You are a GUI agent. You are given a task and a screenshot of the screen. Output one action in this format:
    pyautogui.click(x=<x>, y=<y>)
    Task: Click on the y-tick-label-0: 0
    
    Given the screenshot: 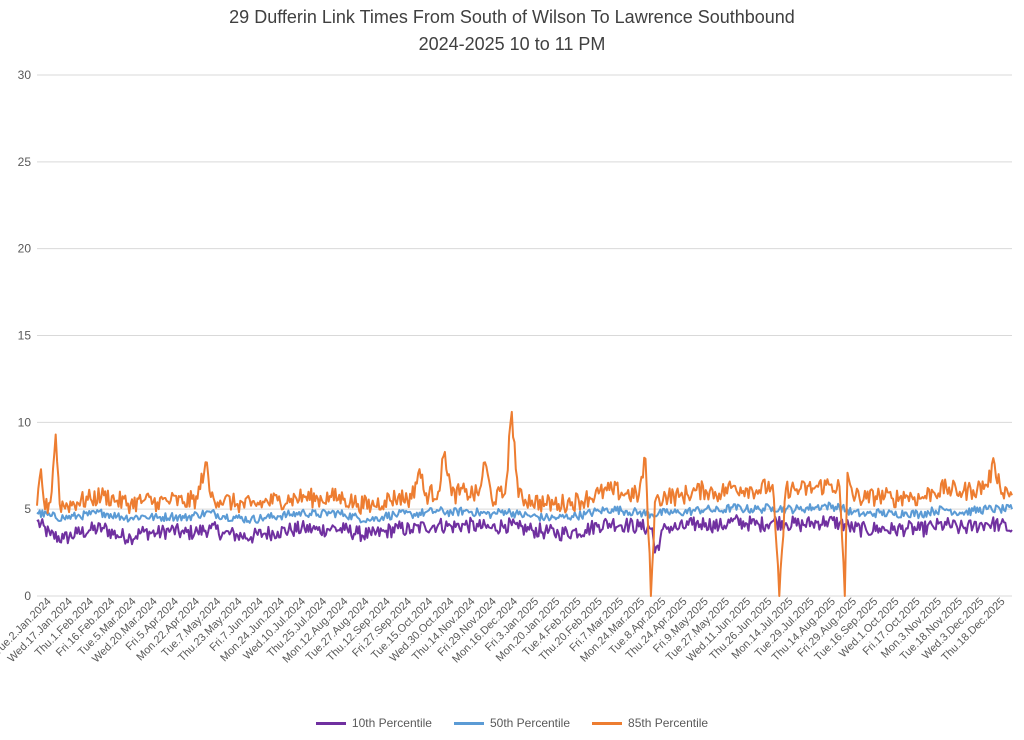 What is the action you would take?
    pyautogui.click(x=27, y=596)
    